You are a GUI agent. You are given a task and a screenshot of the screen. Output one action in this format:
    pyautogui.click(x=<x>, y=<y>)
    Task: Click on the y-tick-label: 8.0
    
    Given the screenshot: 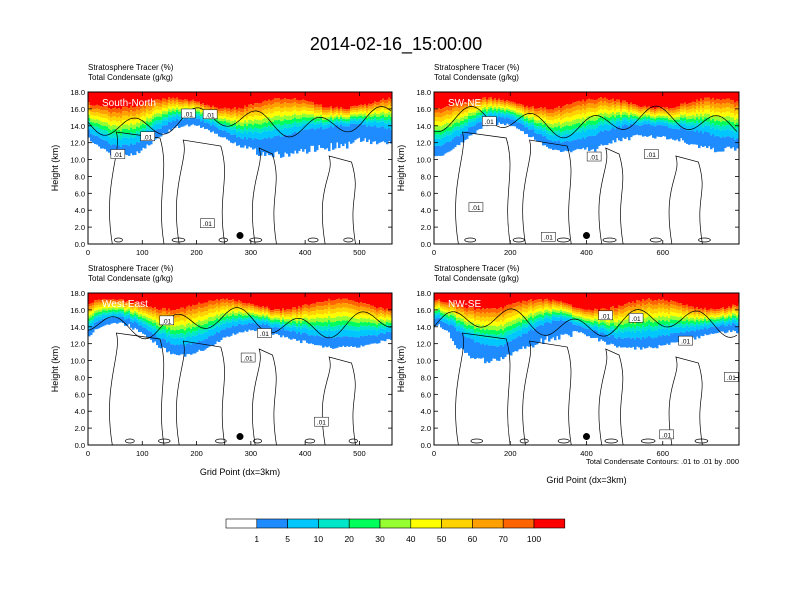 What is the action you would take?
    pyautogui.click(x=426, y=377)
    